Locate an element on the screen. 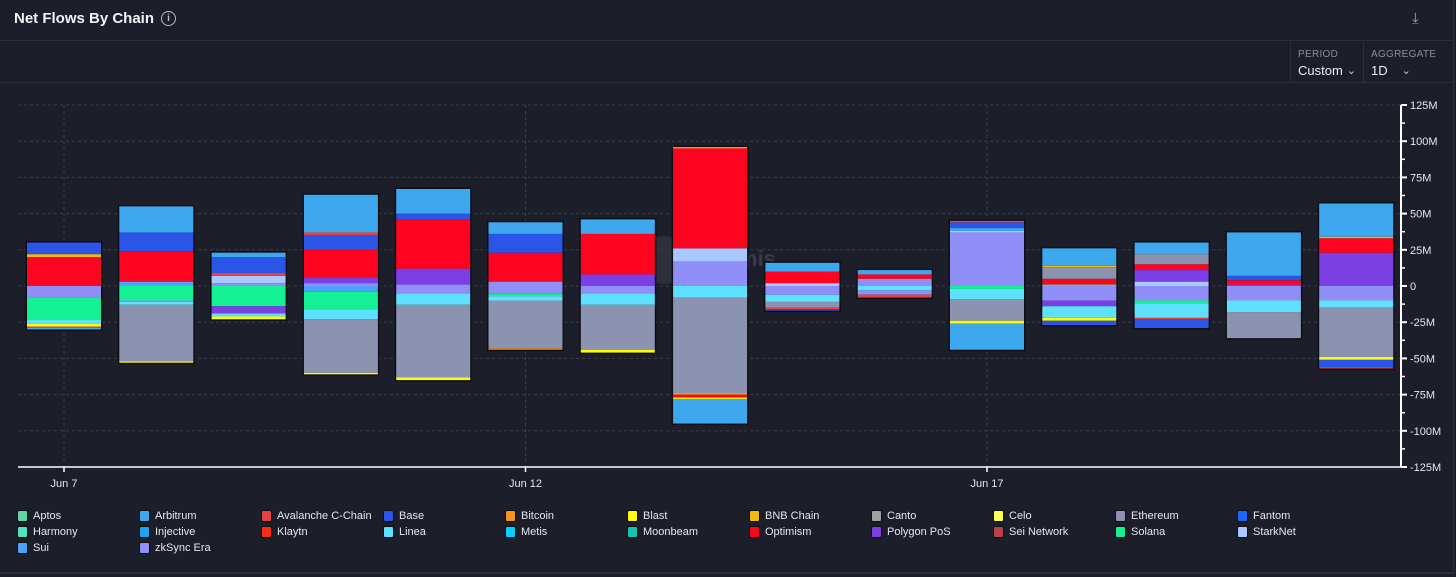  period-select: PERIOD Custom ⌄ is located at coordinates (1326, 62).